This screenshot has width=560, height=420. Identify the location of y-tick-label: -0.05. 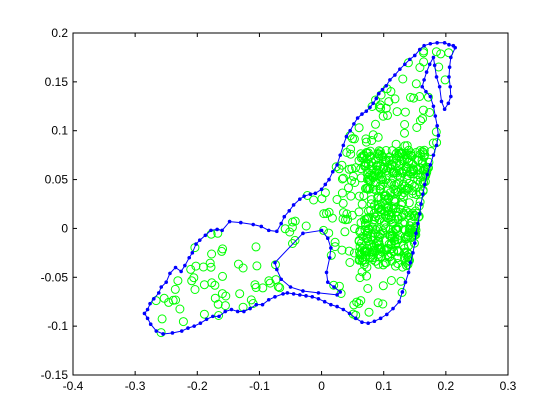
(55, 277).